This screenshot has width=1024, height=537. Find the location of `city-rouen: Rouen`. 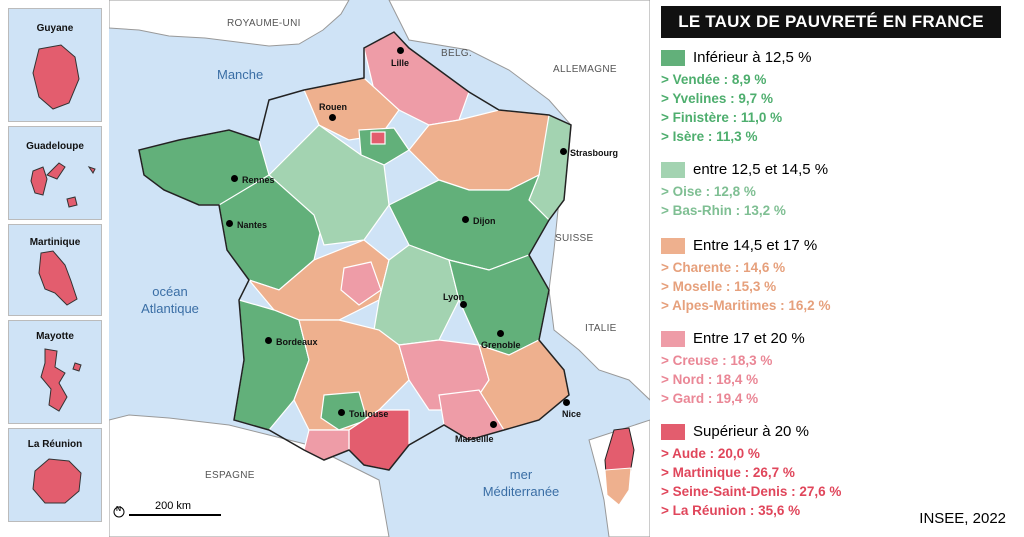

city-rouen: Rouen is located at coordinates (333, 107).